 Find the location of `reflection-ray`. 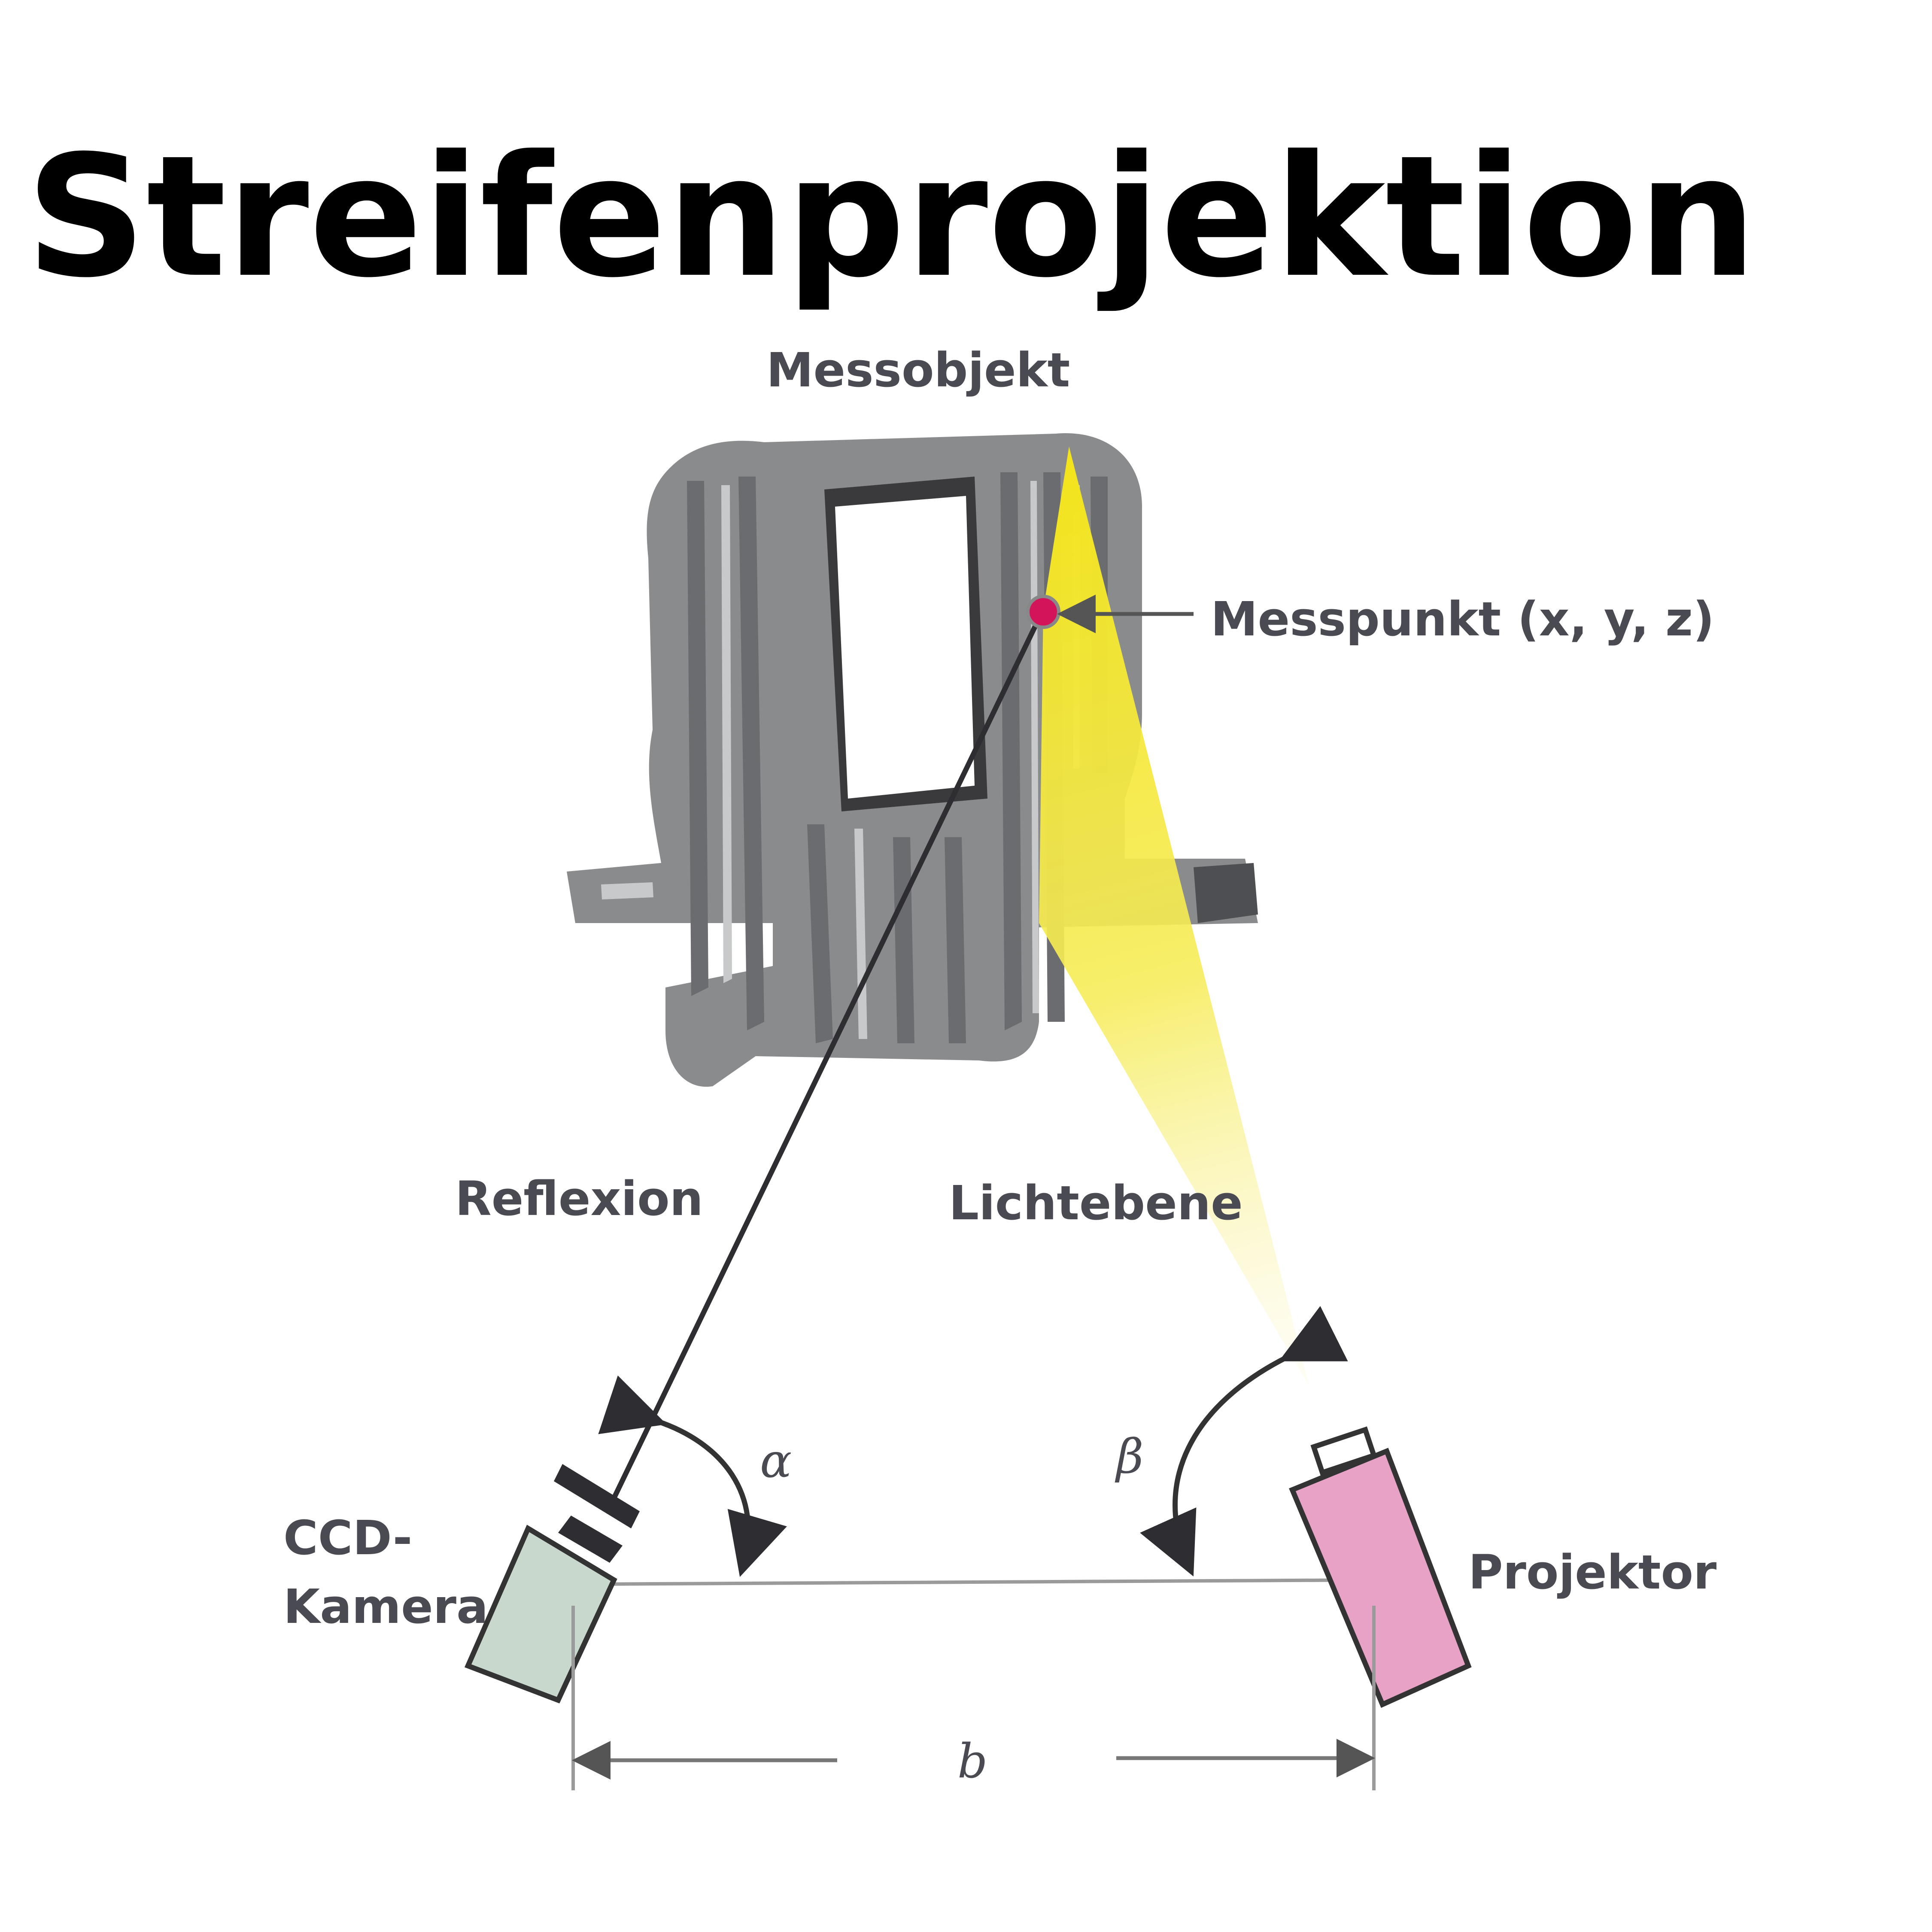

reflection-ray is located at coordinates (825, 1060).